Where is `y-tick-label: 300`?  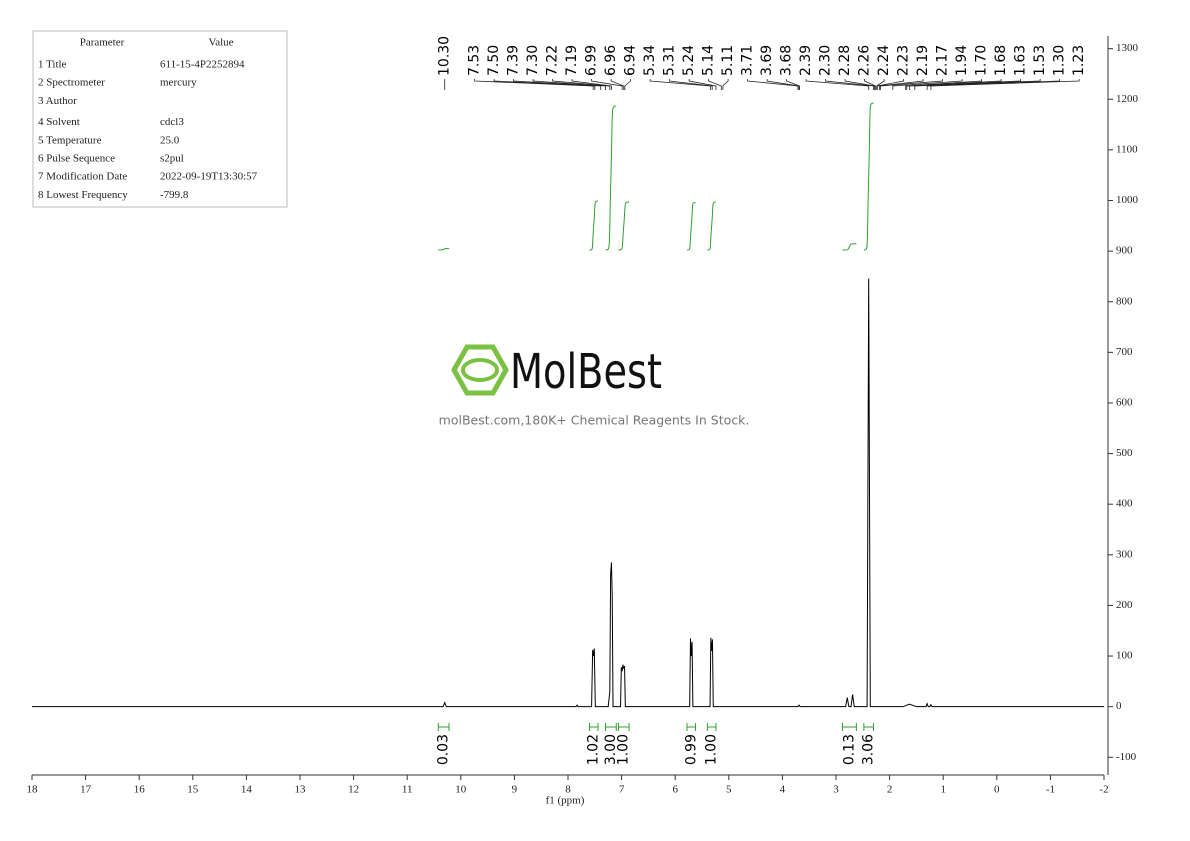
y-tick-label: 300 is located at coordinates (1124, 554).